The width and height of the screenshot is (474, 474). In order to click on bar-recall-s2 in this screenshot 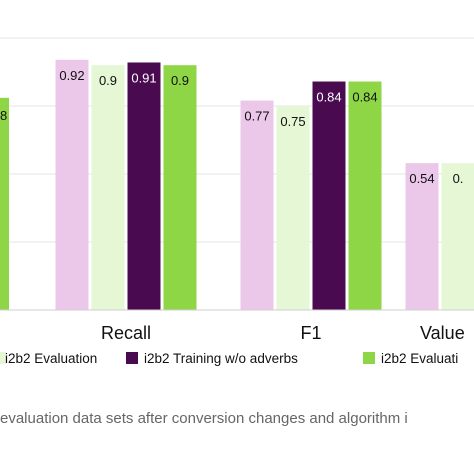, I will do `click(144, 186)`.